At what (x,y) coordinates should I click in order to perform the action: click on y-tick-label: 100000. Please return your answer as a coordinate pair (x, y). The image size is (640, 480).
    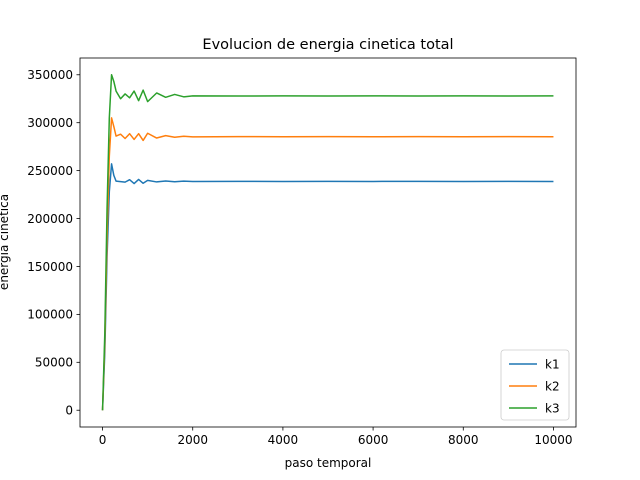
    Looking at the image, I should click on (50, 315).